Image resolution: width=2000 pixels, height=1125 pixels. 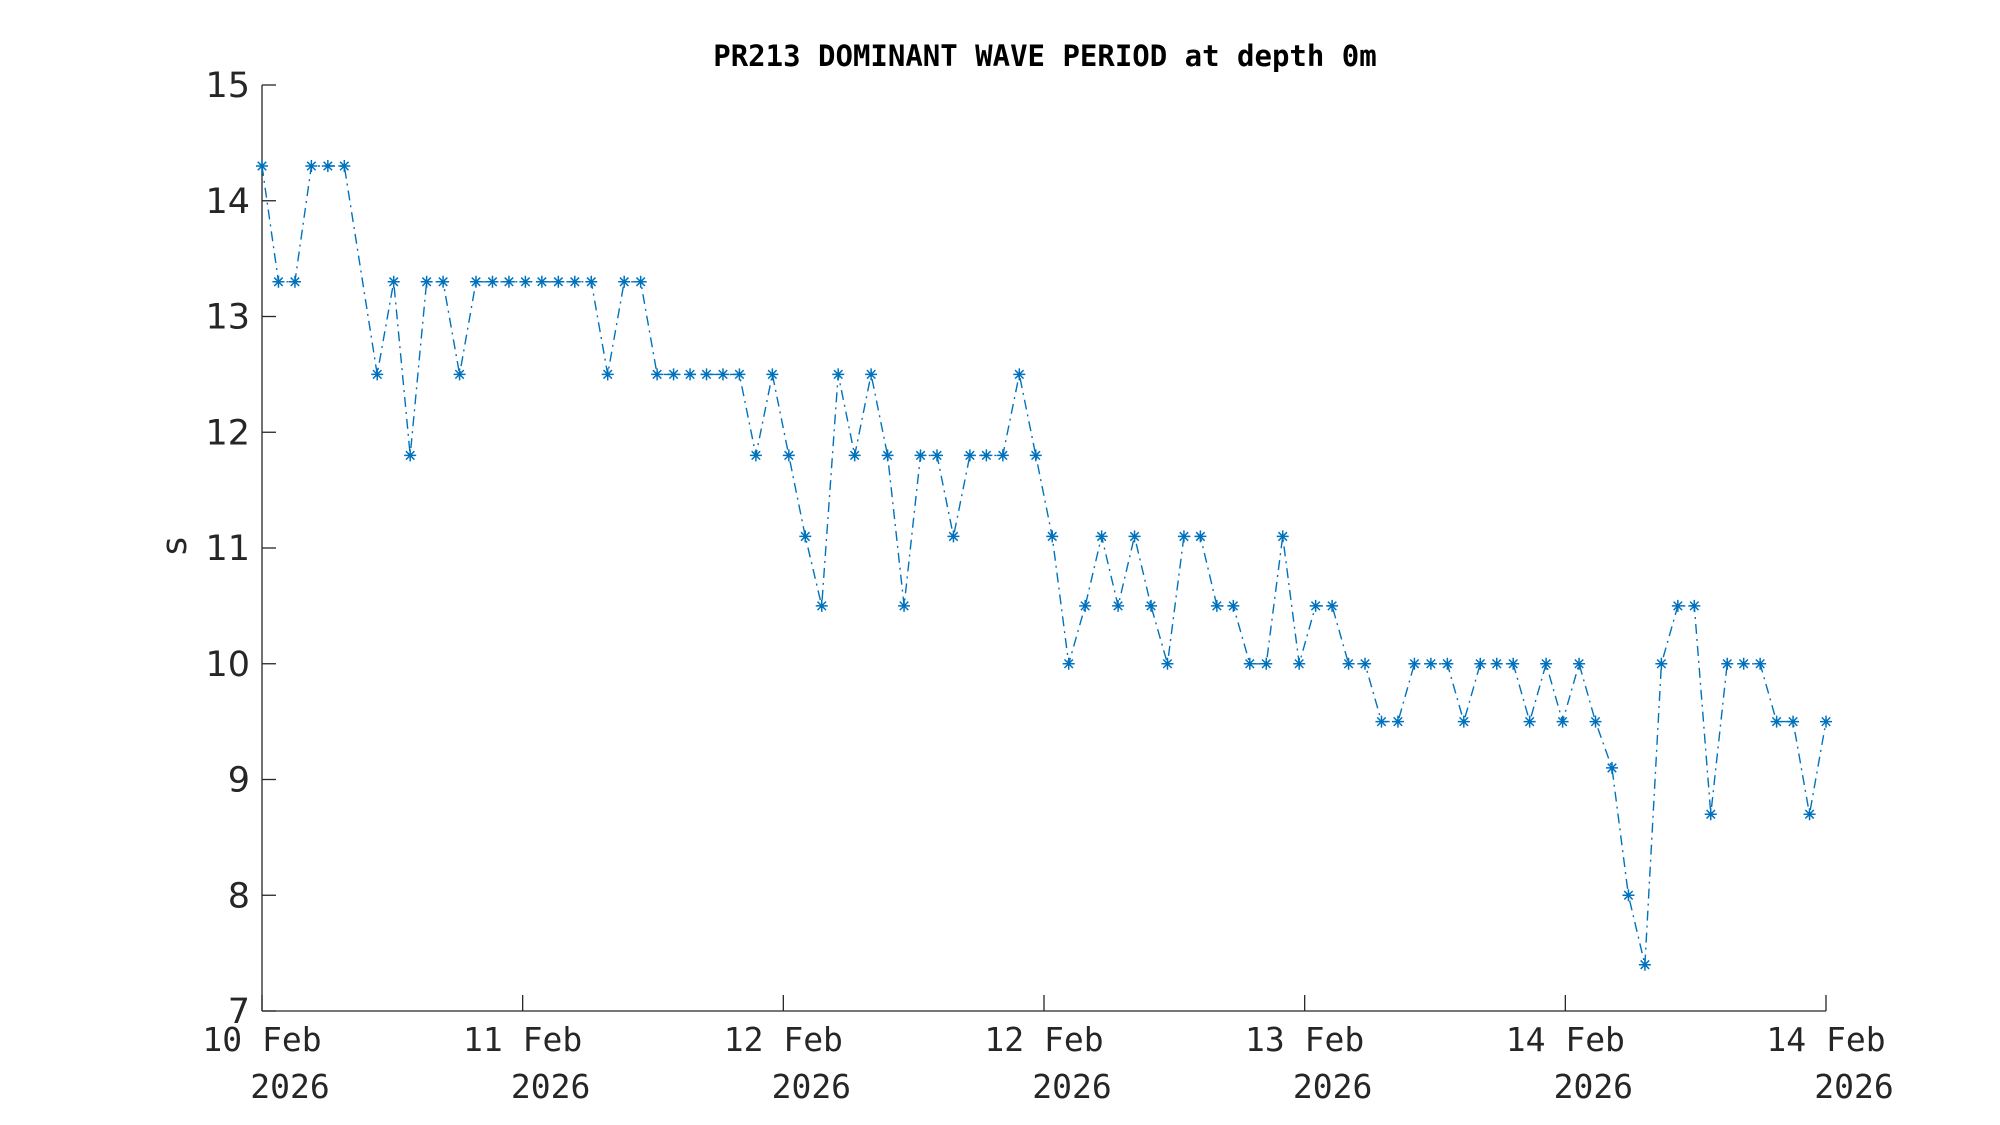 What do you see at coordinates (261, 1039) in the screenshot?
I see `x-tick-label-date: 10 Feb` at bounding box center [261, 1039].